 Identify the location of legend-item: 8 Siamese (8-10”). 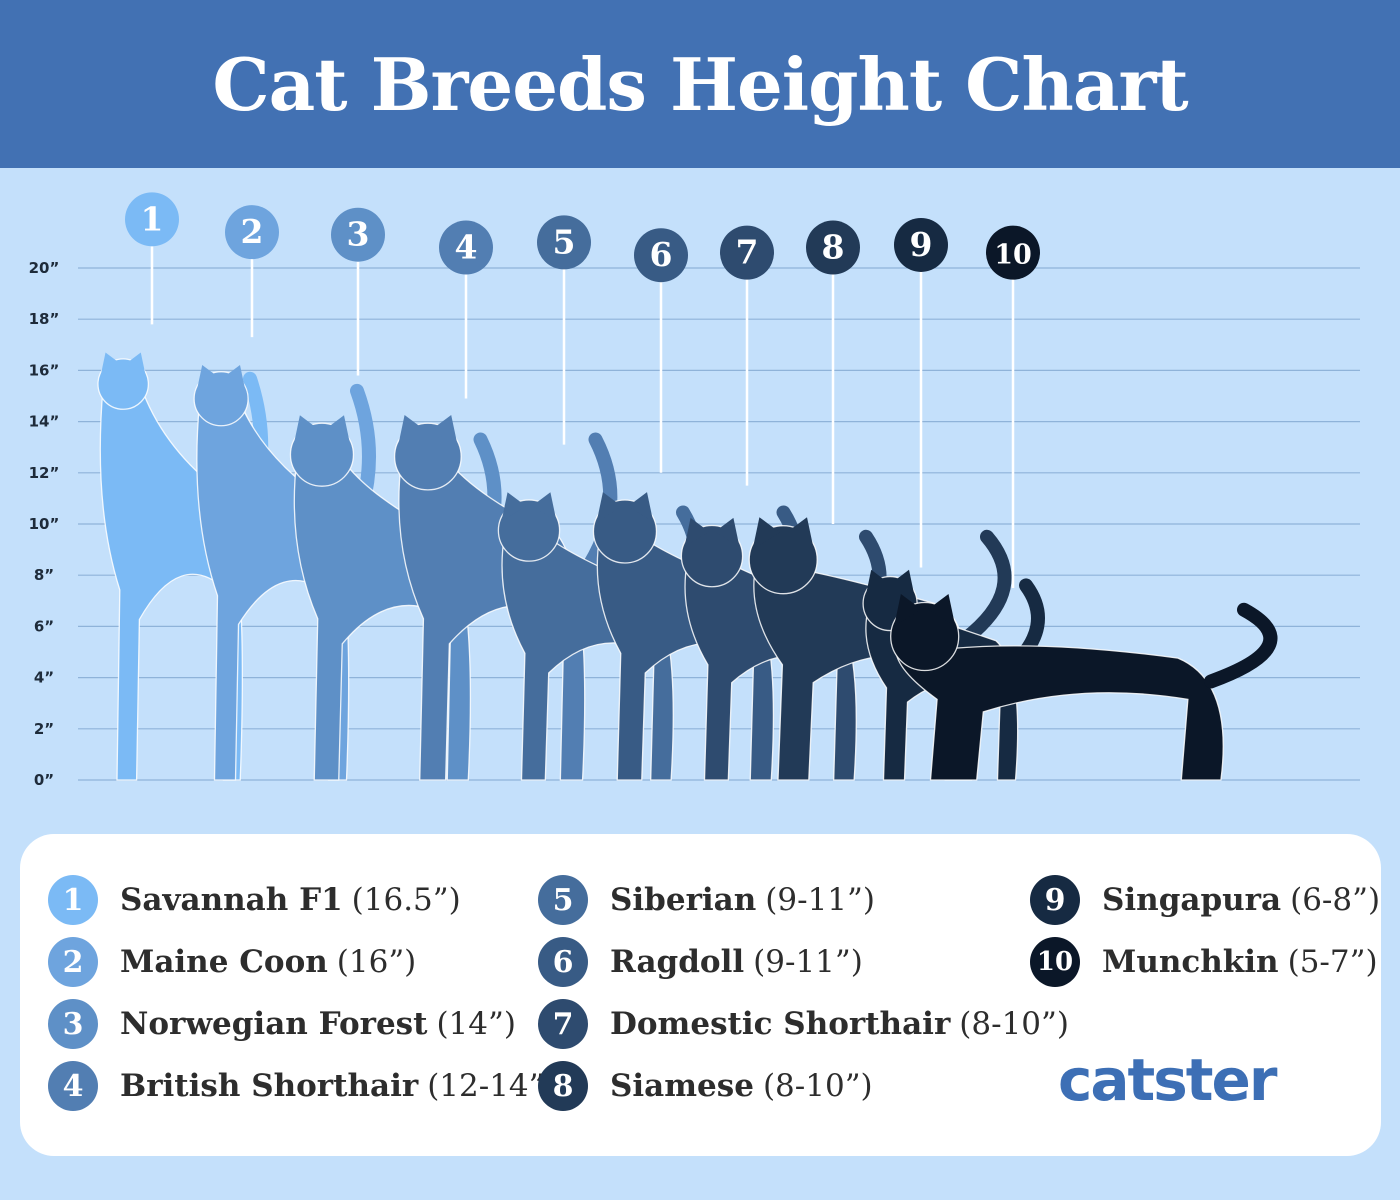
(705, 1086).